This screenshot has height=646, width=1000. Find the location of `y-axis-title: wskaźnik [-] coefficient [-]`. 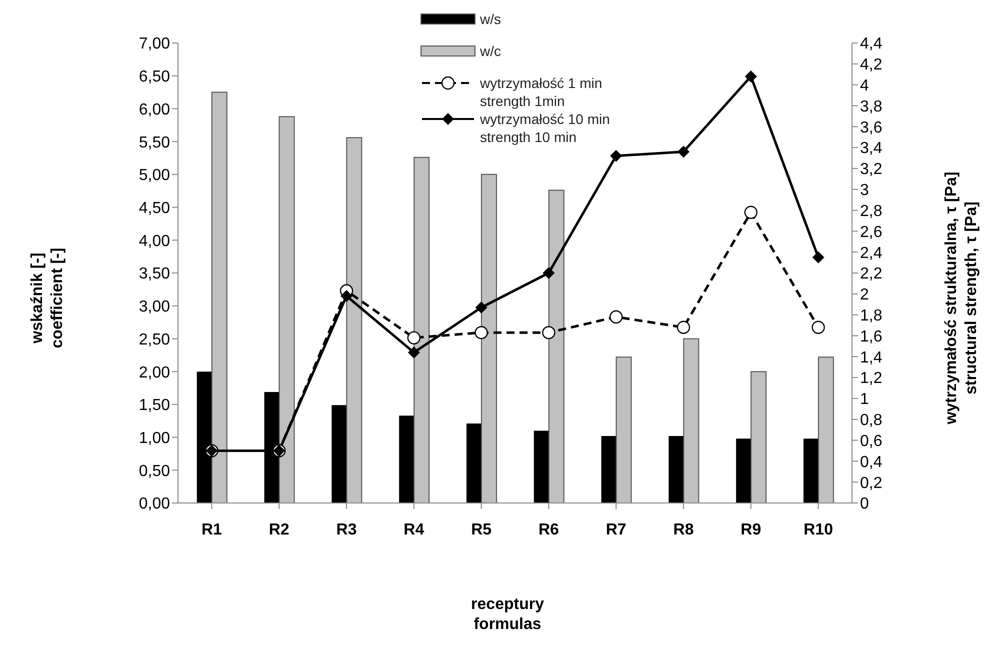

y-axis-title: wskaźnik [-] coefficient [-] is located at coordinates (47, 298).